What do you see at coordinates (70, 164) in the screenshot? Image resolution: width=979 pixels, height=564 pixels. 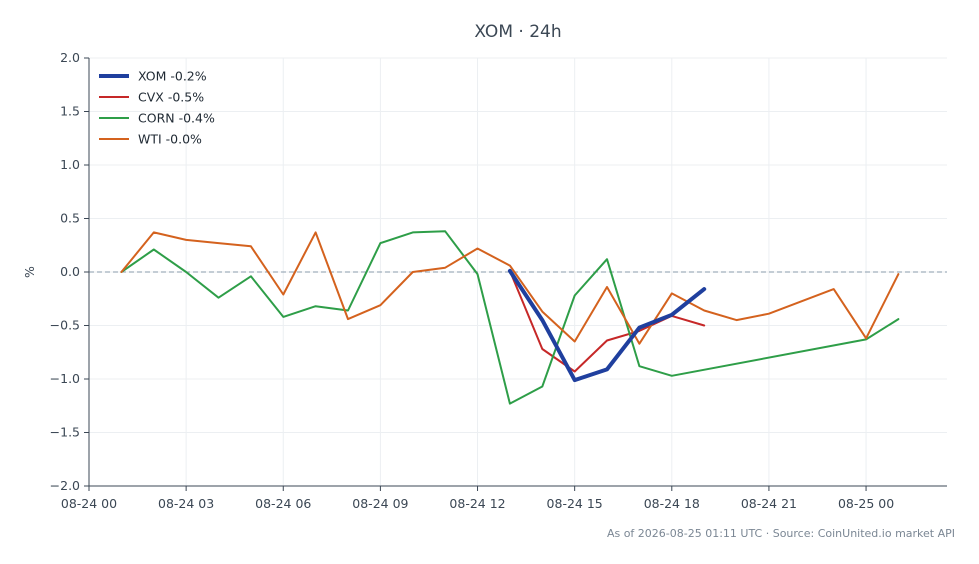 I see `y-tick-label-6: 1.0` at bounding box center [70, 164].